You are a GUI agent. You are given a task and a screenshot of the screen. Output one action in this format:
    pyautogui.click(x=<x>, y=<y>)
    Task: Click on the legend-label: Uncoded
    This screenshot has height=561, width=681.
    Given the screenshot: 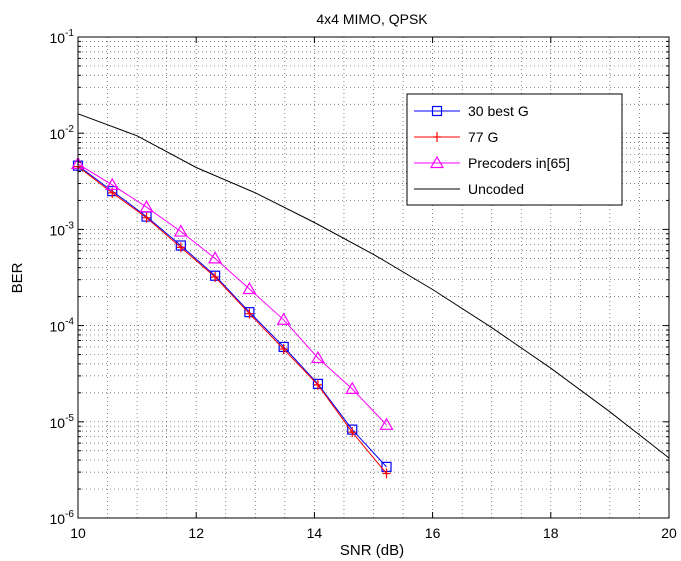 What is the action you would take?
    pyautogui.click(x=496, y=189)
    